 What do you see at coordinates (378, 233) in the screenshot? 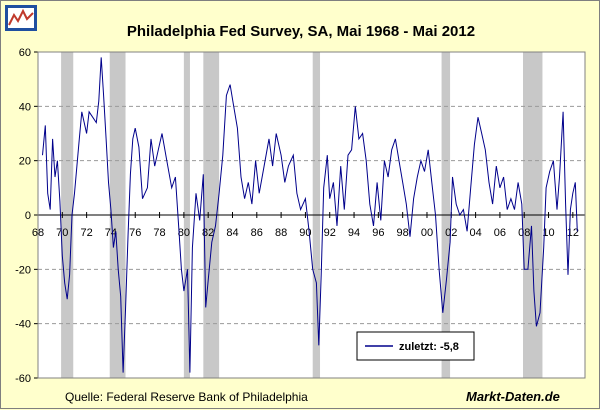
I see `x-tick-label: 96` at bounding box center [378, 233].